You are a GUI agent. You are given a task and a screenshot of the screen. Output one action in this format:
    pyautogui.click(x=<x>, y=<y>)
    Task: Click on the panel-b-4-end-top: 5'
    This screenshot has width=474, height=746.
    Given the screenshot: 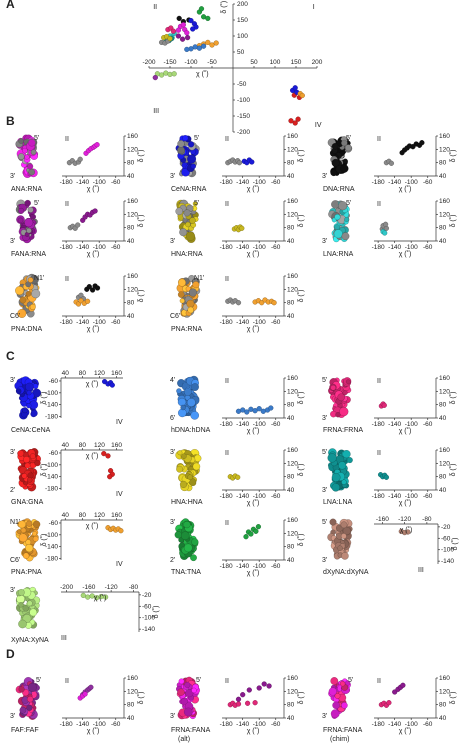 What is the action you would take?
    pyautogui.click(x=196, y=203)
    